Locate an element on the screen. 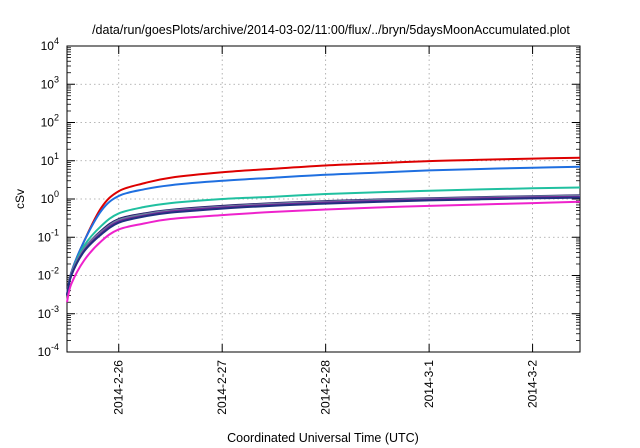  x-tick-label: 2014-2-27 is located at coordinates (222, 387).